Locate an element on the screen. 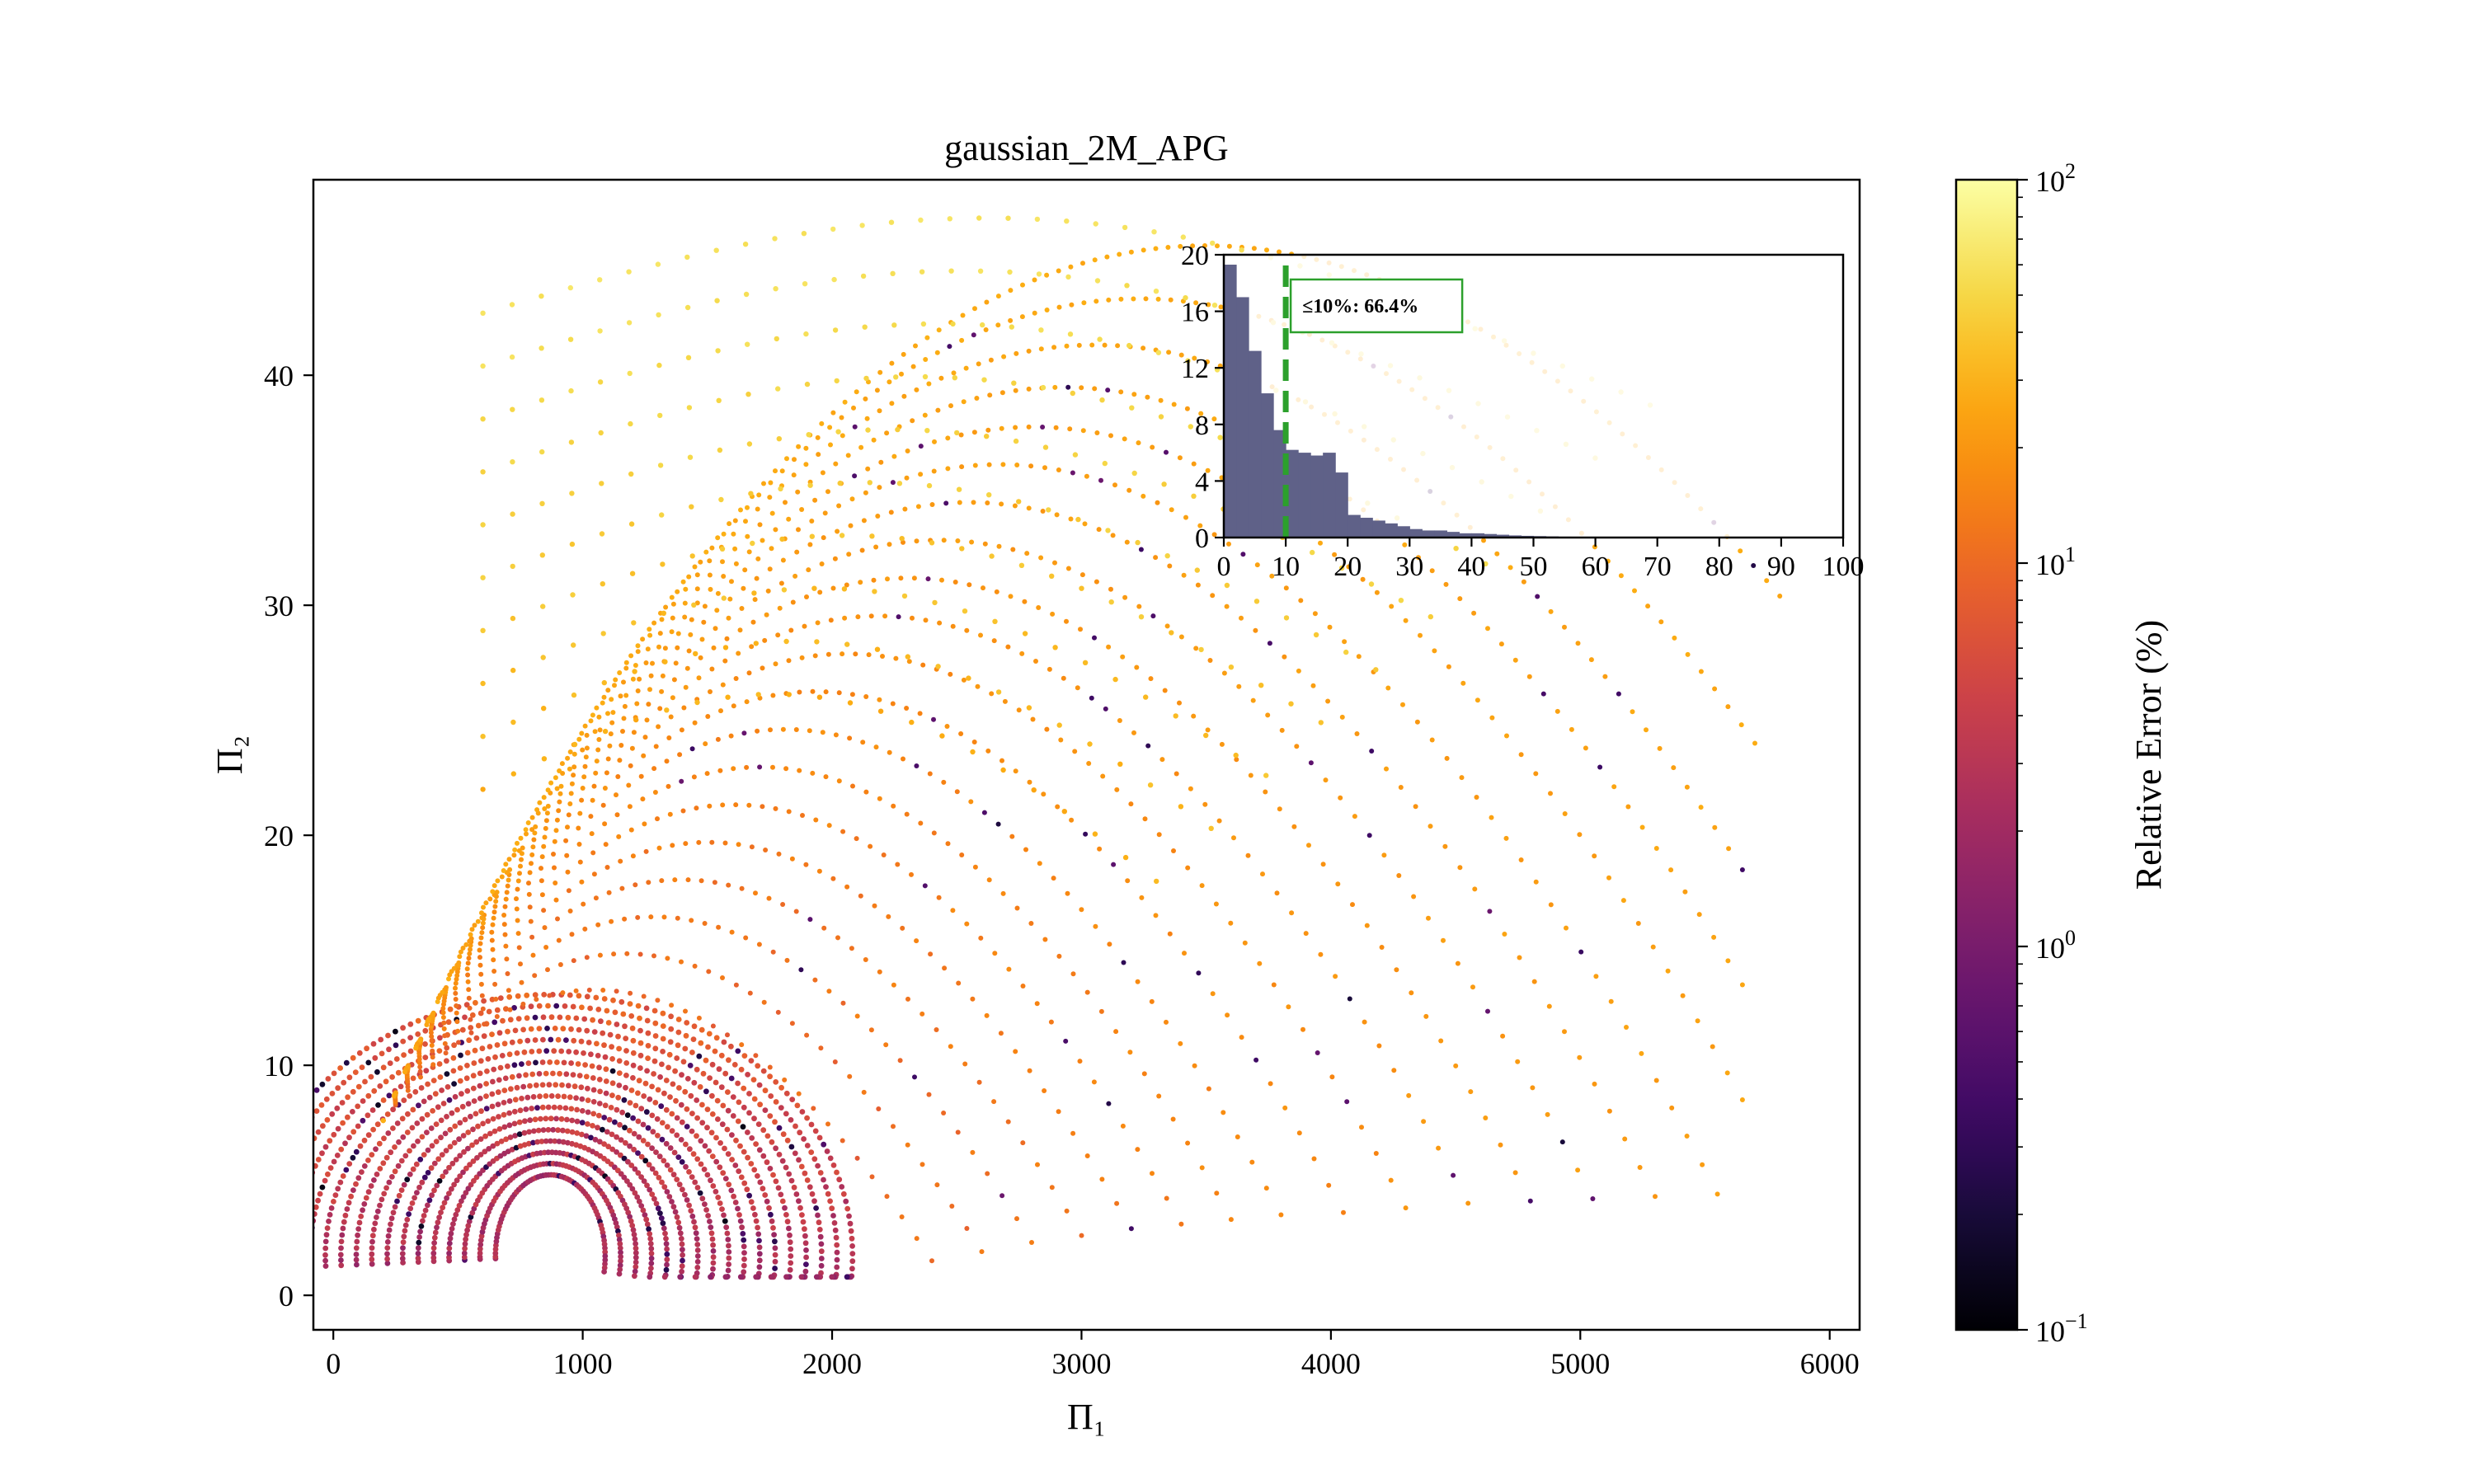  inset-y-tick-label: 16 is located at coordinates (1195, 313).